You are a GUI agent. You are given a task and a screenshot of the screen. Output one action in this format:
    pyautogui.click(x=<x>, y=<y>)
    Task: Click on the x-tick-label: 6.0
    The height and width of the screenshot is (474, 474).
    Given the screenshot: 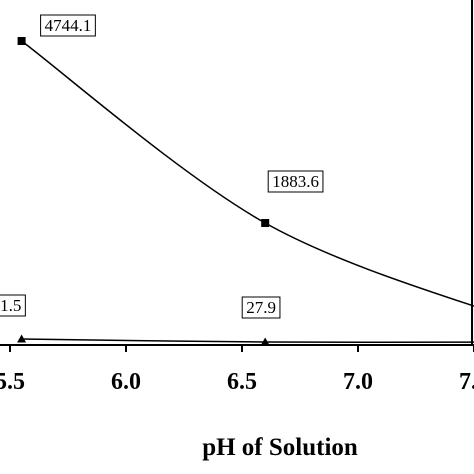 What is the action you would take?
    pyautogui.click(x=126, y=382)
    